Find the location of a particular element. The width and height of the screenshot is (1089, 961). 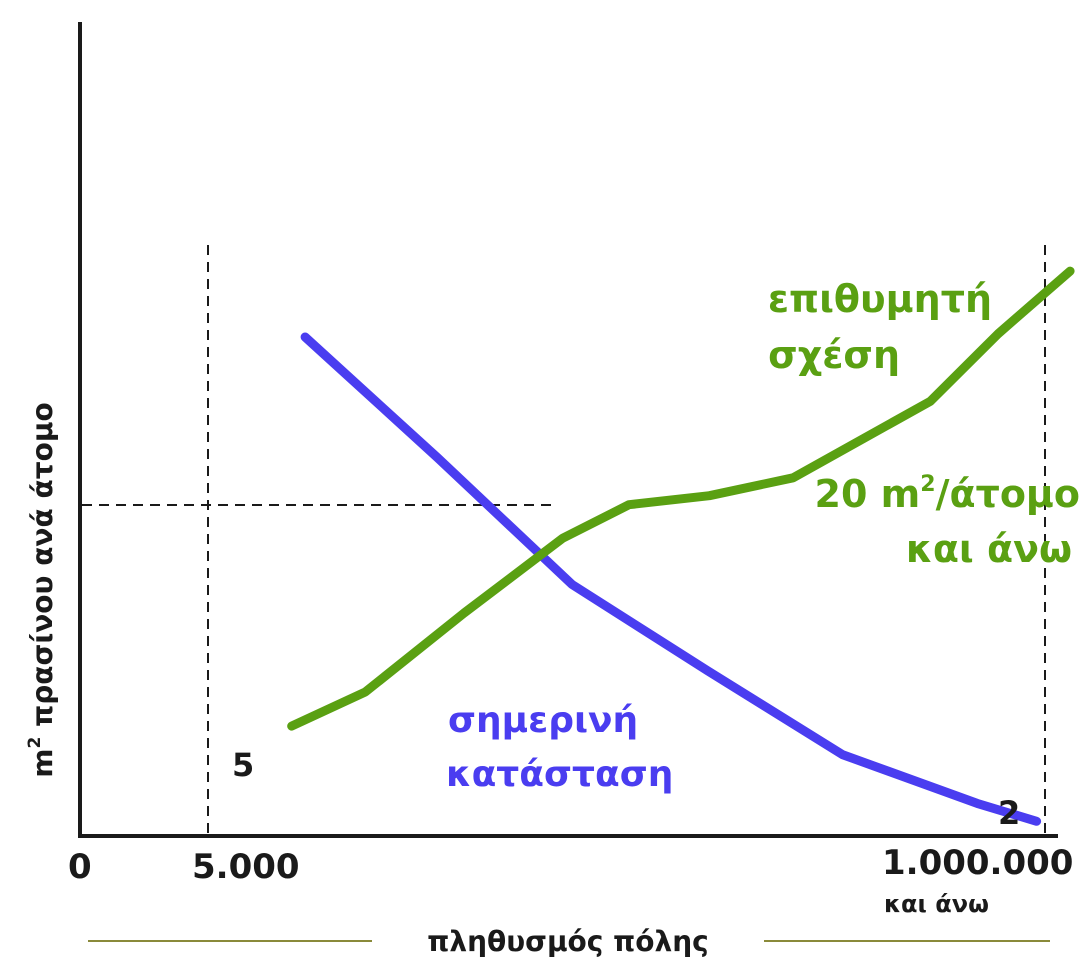

y-axis-title: m2 πρασίνου ανά άτομο is located at coordinates (42, 589).